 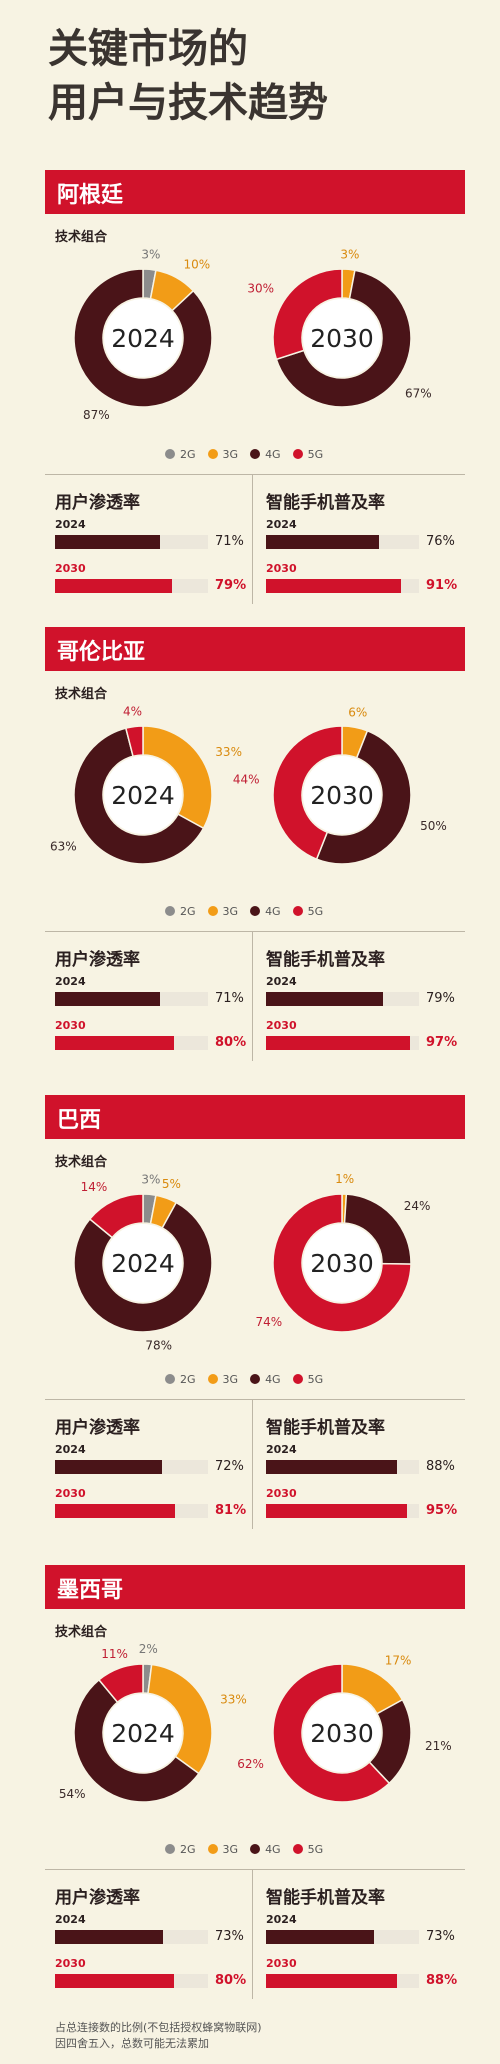 I want to click on value-label: 73%, so click(x=229, y=1936).